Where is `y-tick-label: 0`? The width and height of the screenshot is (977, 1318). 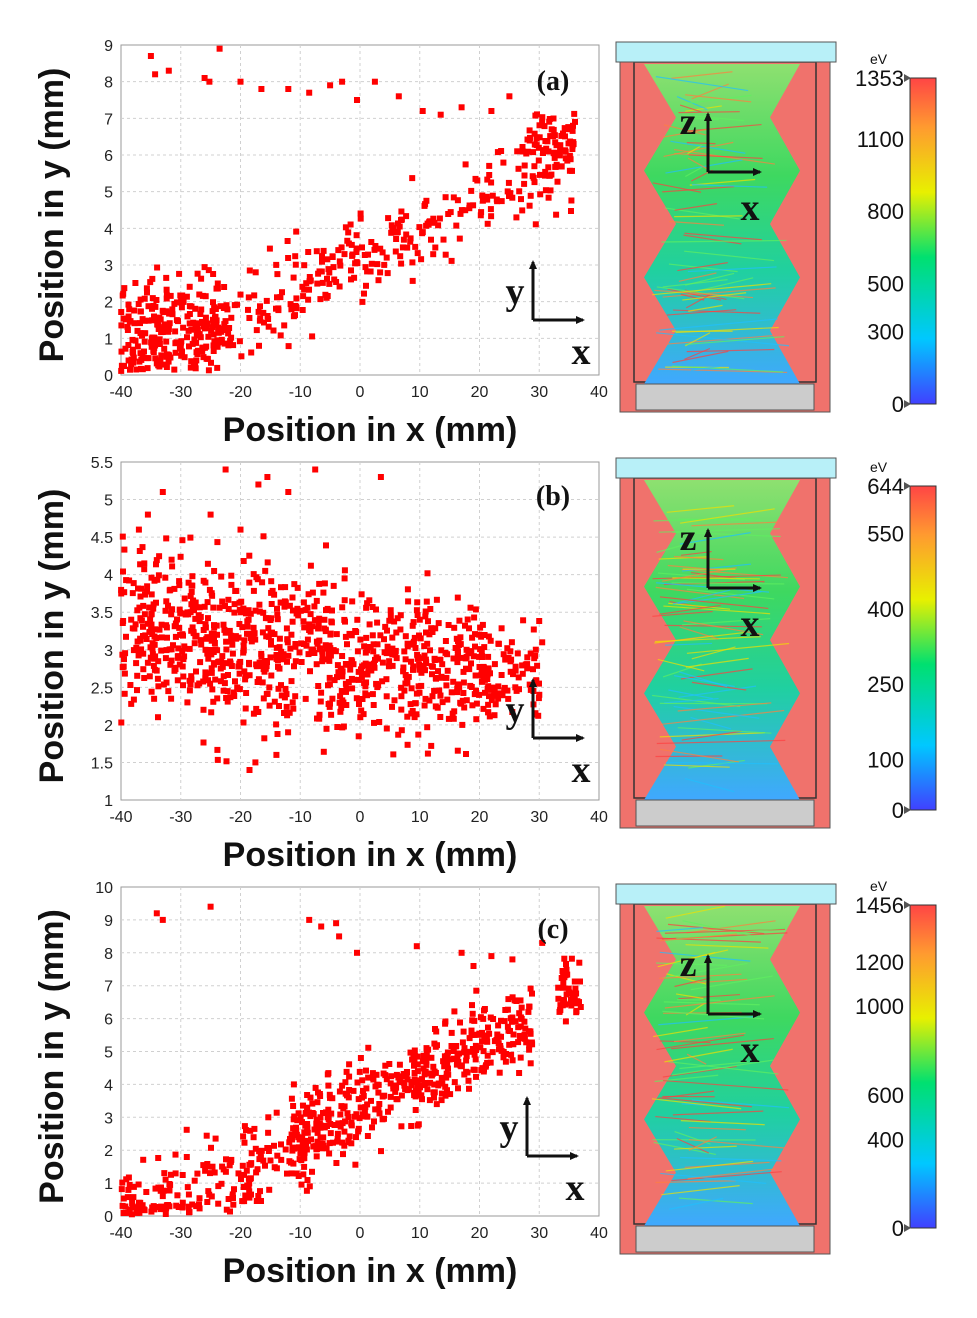
y-tick-label: 0 is located at coordinates (108, 376).